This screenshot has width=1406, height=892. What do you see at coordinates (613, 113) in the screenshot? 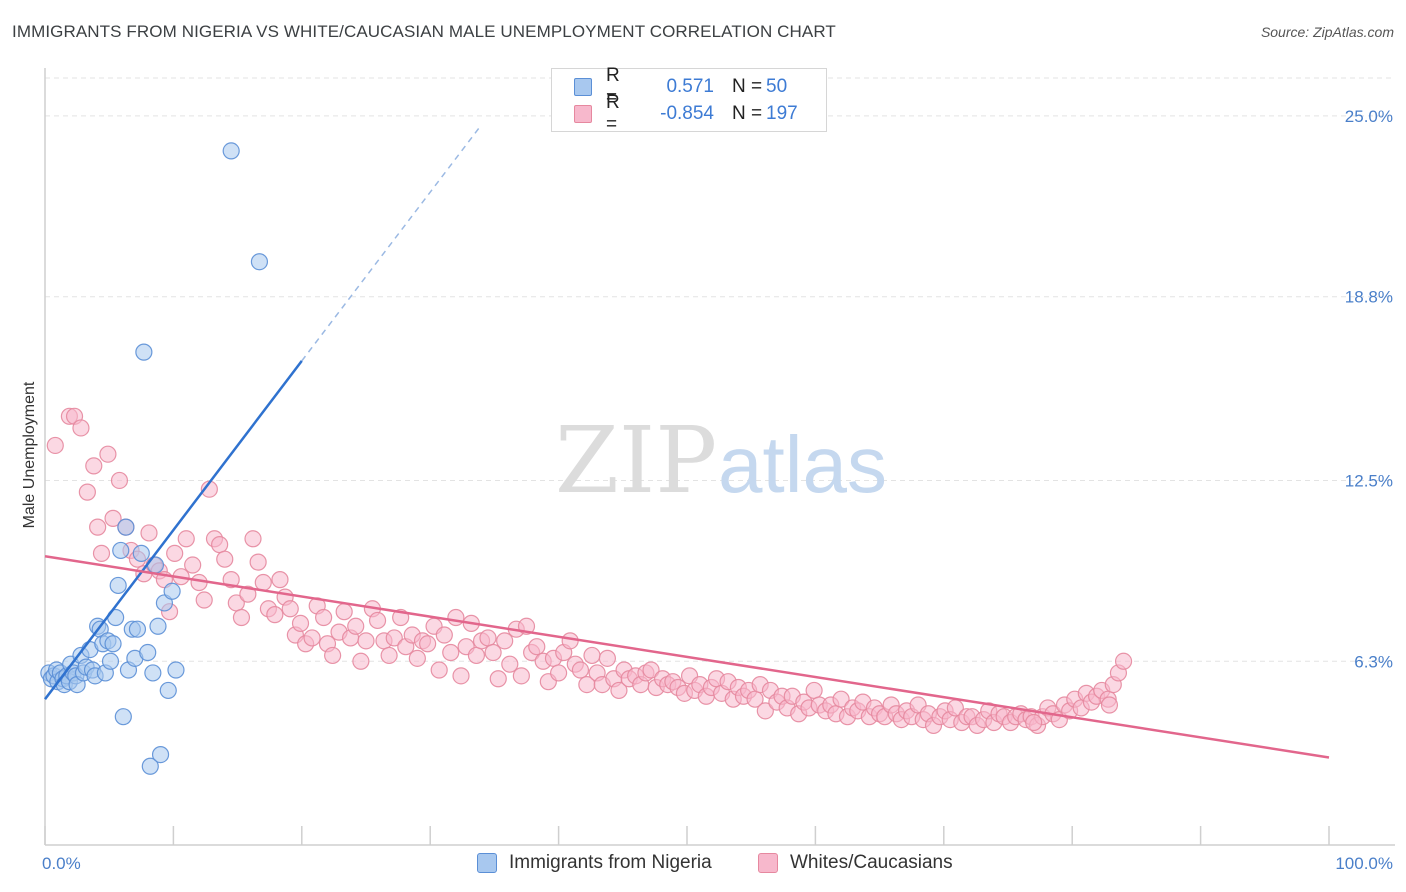
I see `legend-r-label: R =` at bounding box center [613, 113].